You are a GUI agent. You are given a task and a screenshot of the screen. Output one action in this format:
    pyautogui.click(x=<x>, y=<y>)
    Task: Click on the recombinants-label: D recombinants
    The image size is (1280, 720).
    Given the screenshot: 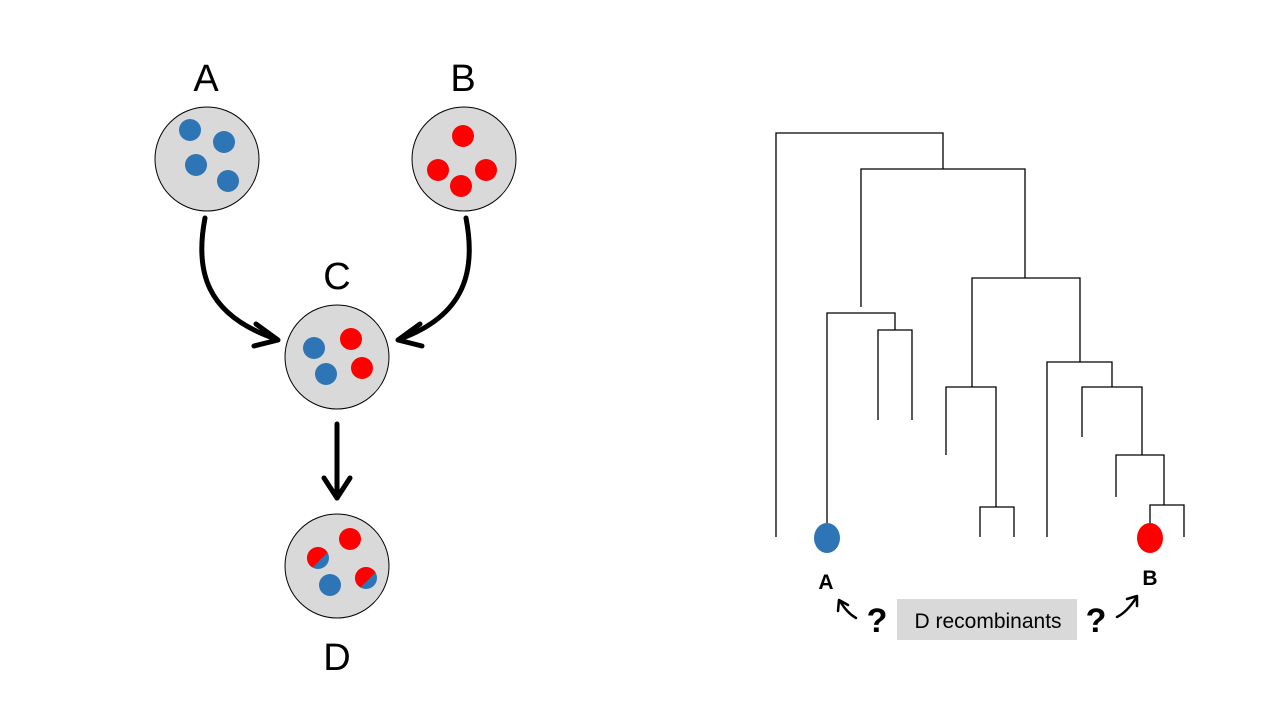 What is the action you would take?
    pyautogui.click(x=987, y=621)
    